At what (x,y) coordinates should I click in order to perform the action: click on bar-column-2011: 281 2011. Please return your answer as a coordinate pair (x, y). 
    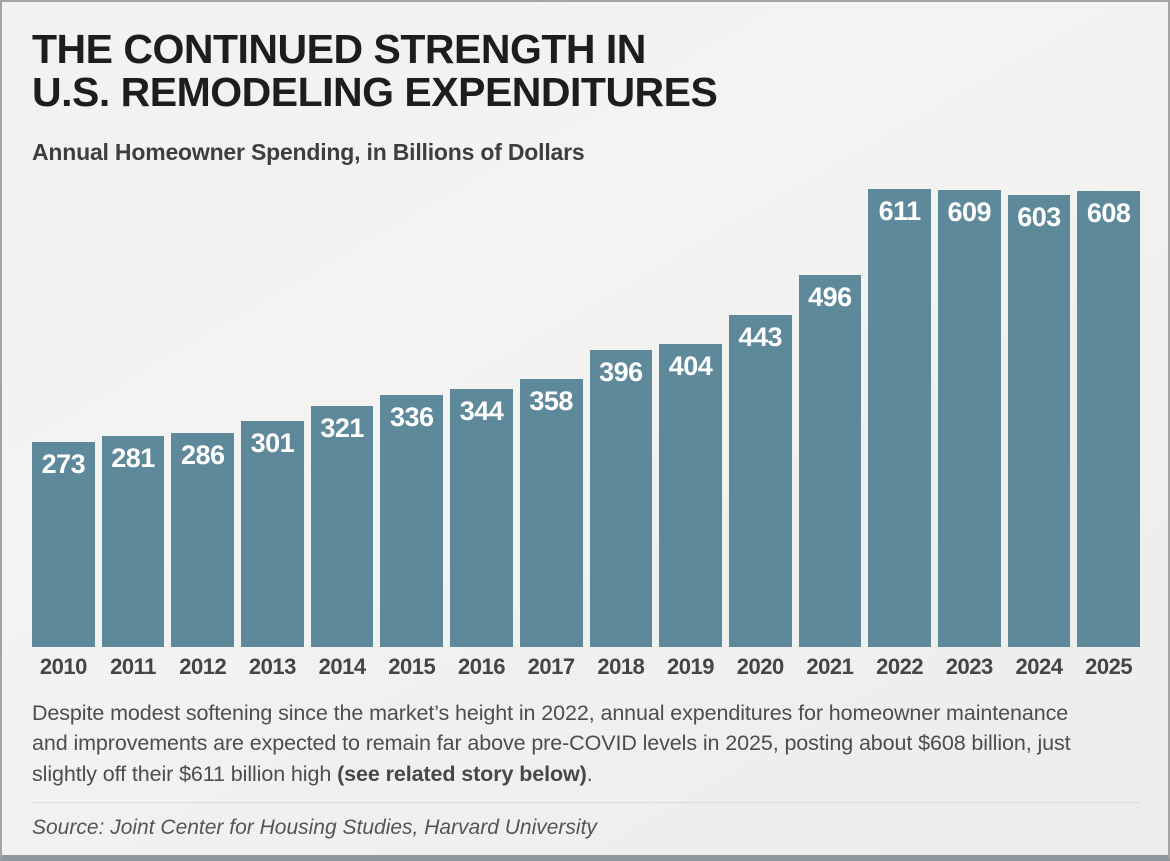
    Looking at the image, I should click on (133, 557).